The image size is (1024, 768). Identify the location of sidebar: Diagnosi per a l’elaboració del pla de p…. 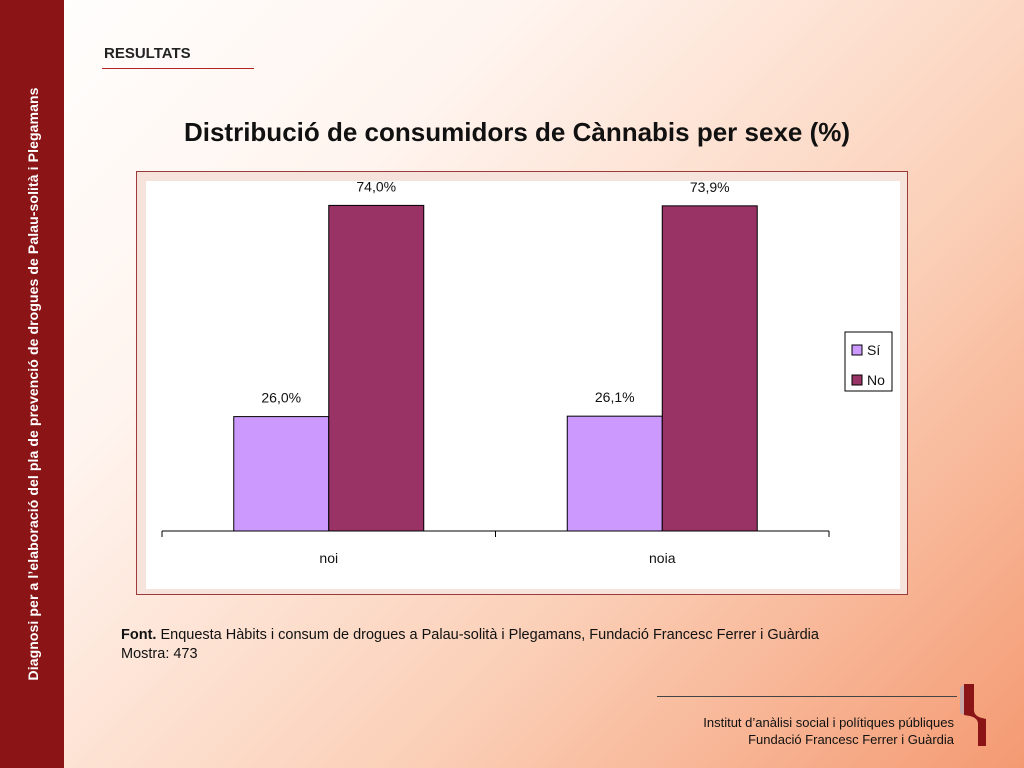
(32, 384).